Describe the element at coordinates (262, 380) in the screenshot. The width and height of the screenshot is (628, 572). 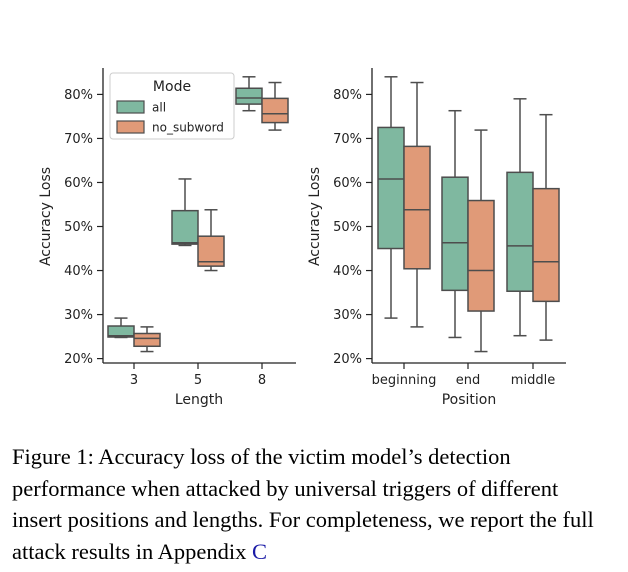
I see `x-tick-label: 8` at that location.